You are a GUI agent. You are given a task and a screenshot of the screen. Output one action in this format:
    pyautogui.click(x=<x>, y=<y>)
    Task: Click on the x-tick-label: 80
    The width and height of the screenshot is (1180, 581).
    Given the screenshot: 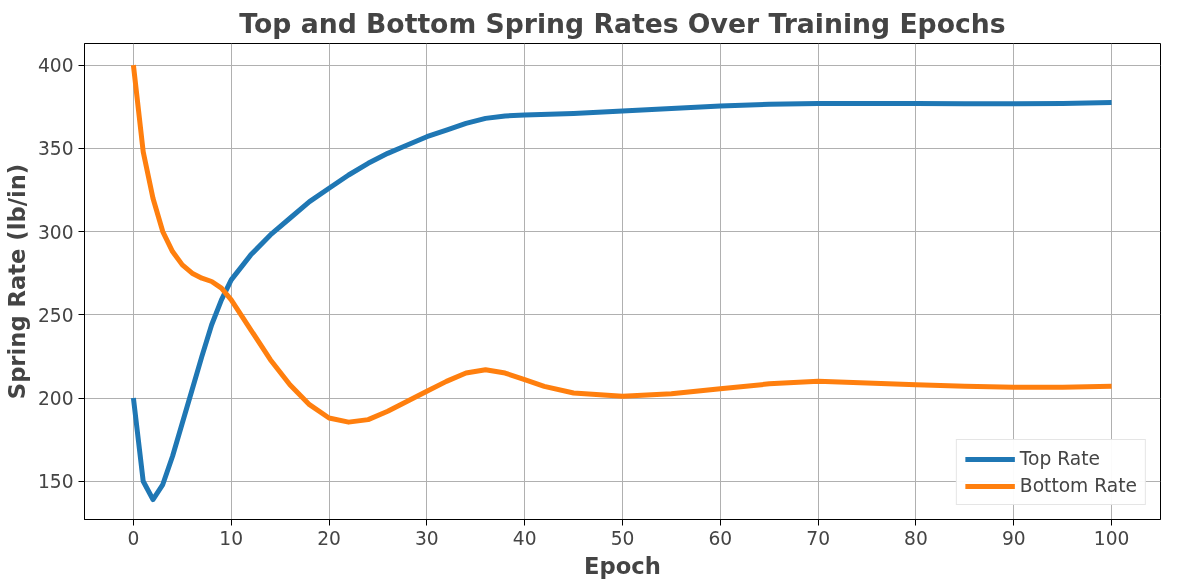 What is the action you would take?
    pyautogui.click(x=916, y=538)
    